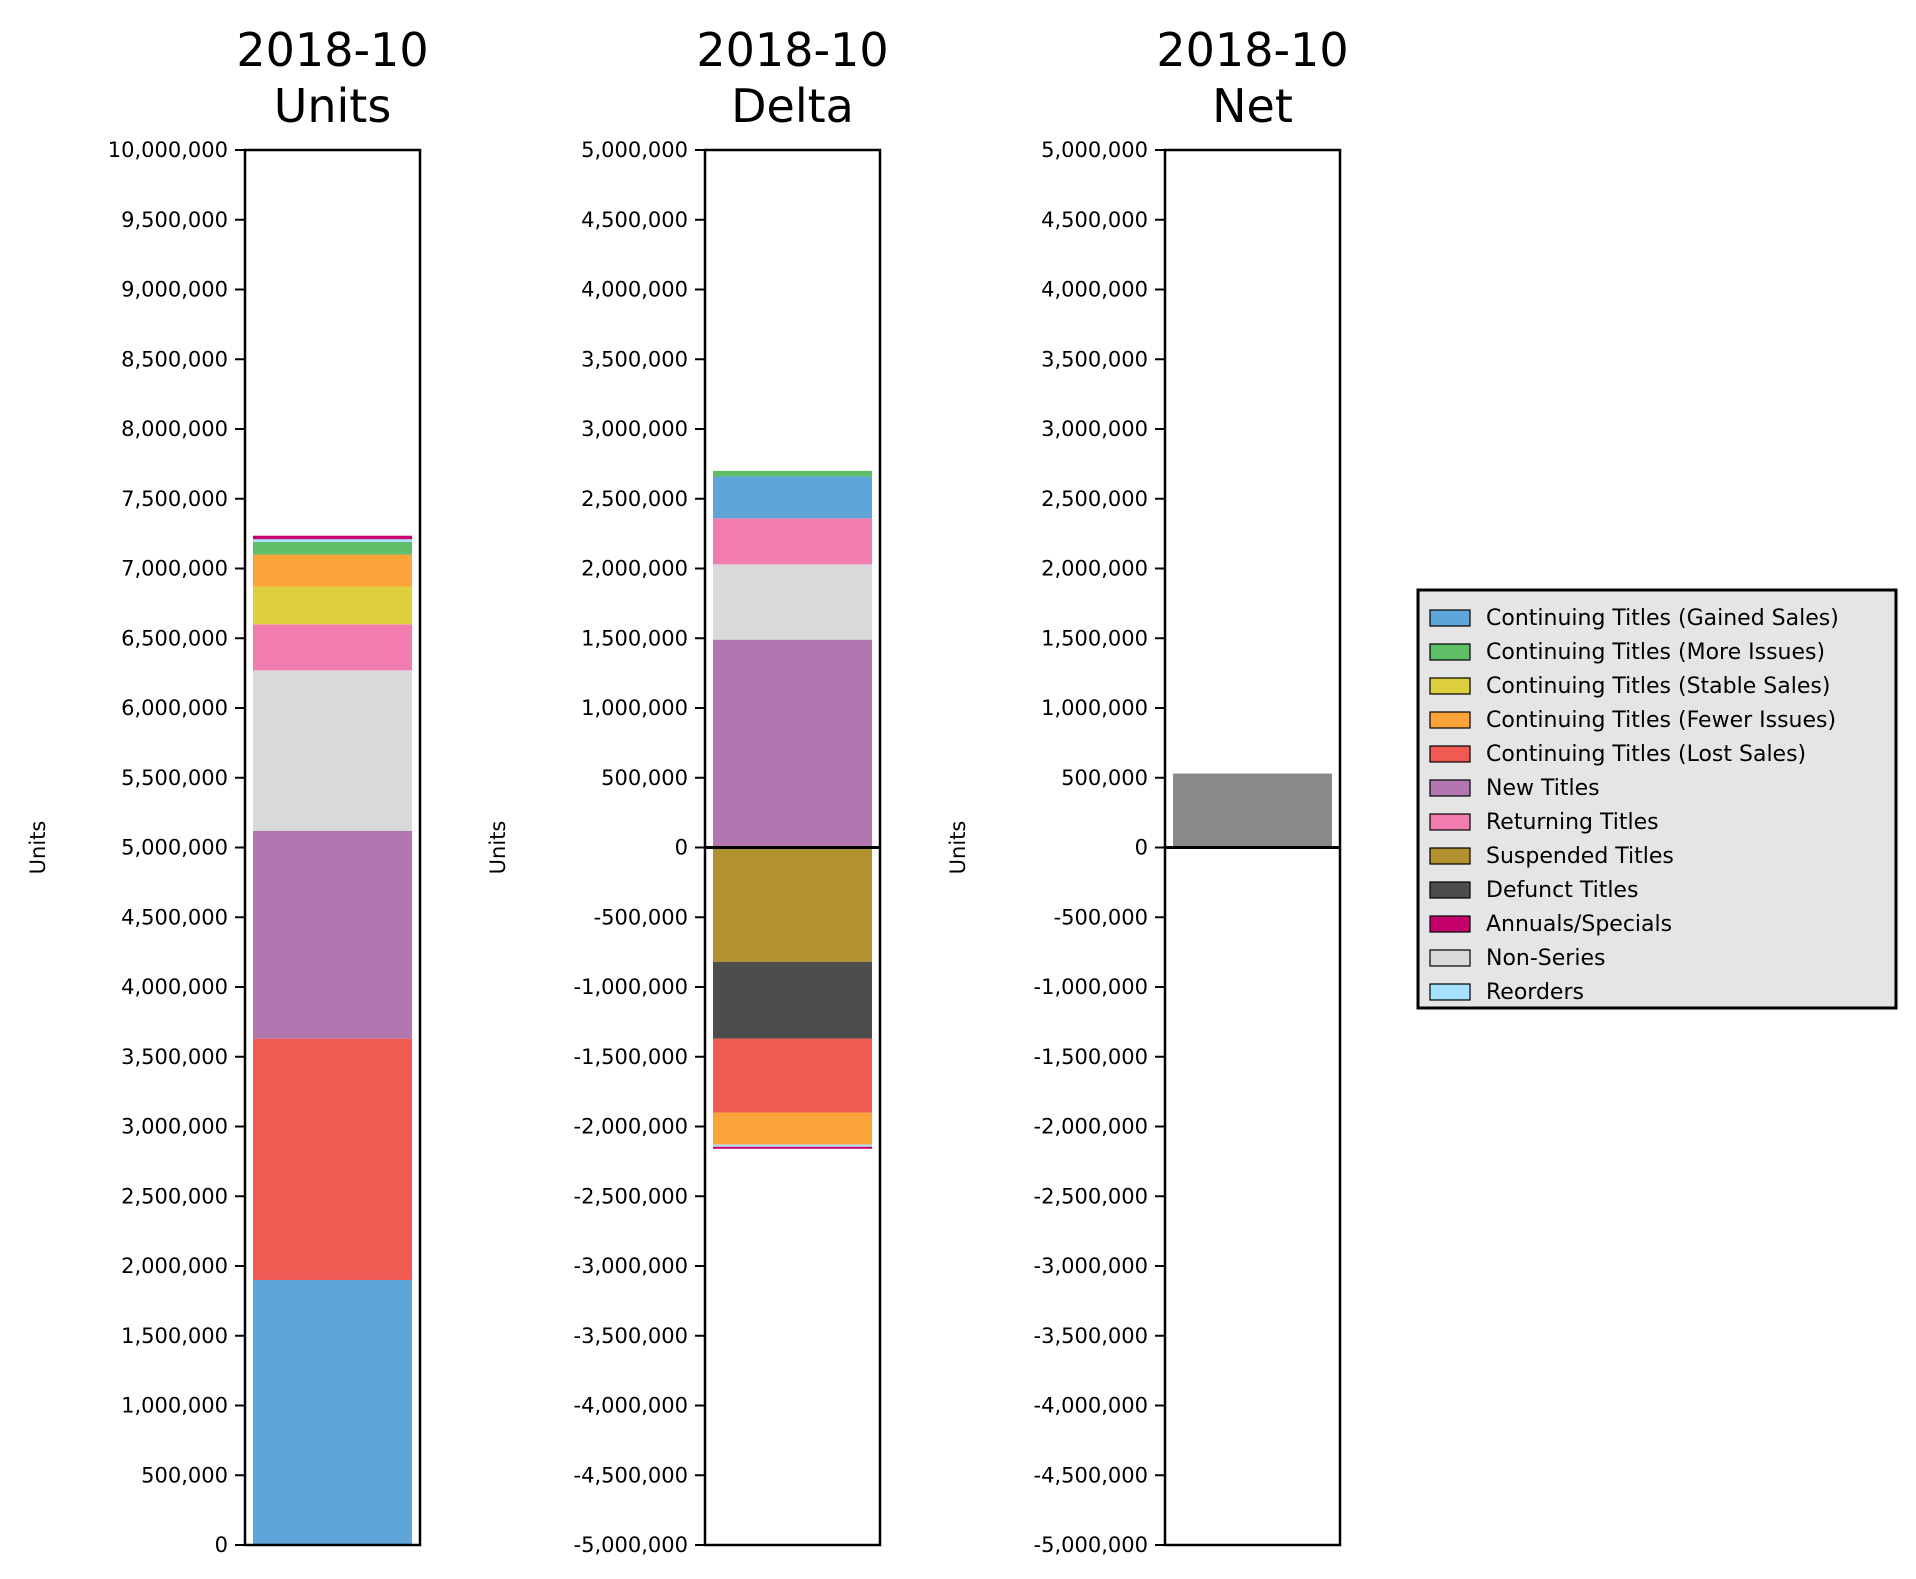 The width and height of the screenshot is (1916, 1579). Describe the element at coordinates (1572, 822) in the screenshot. I see `legend-entry-label: Returning Titles` at that location.